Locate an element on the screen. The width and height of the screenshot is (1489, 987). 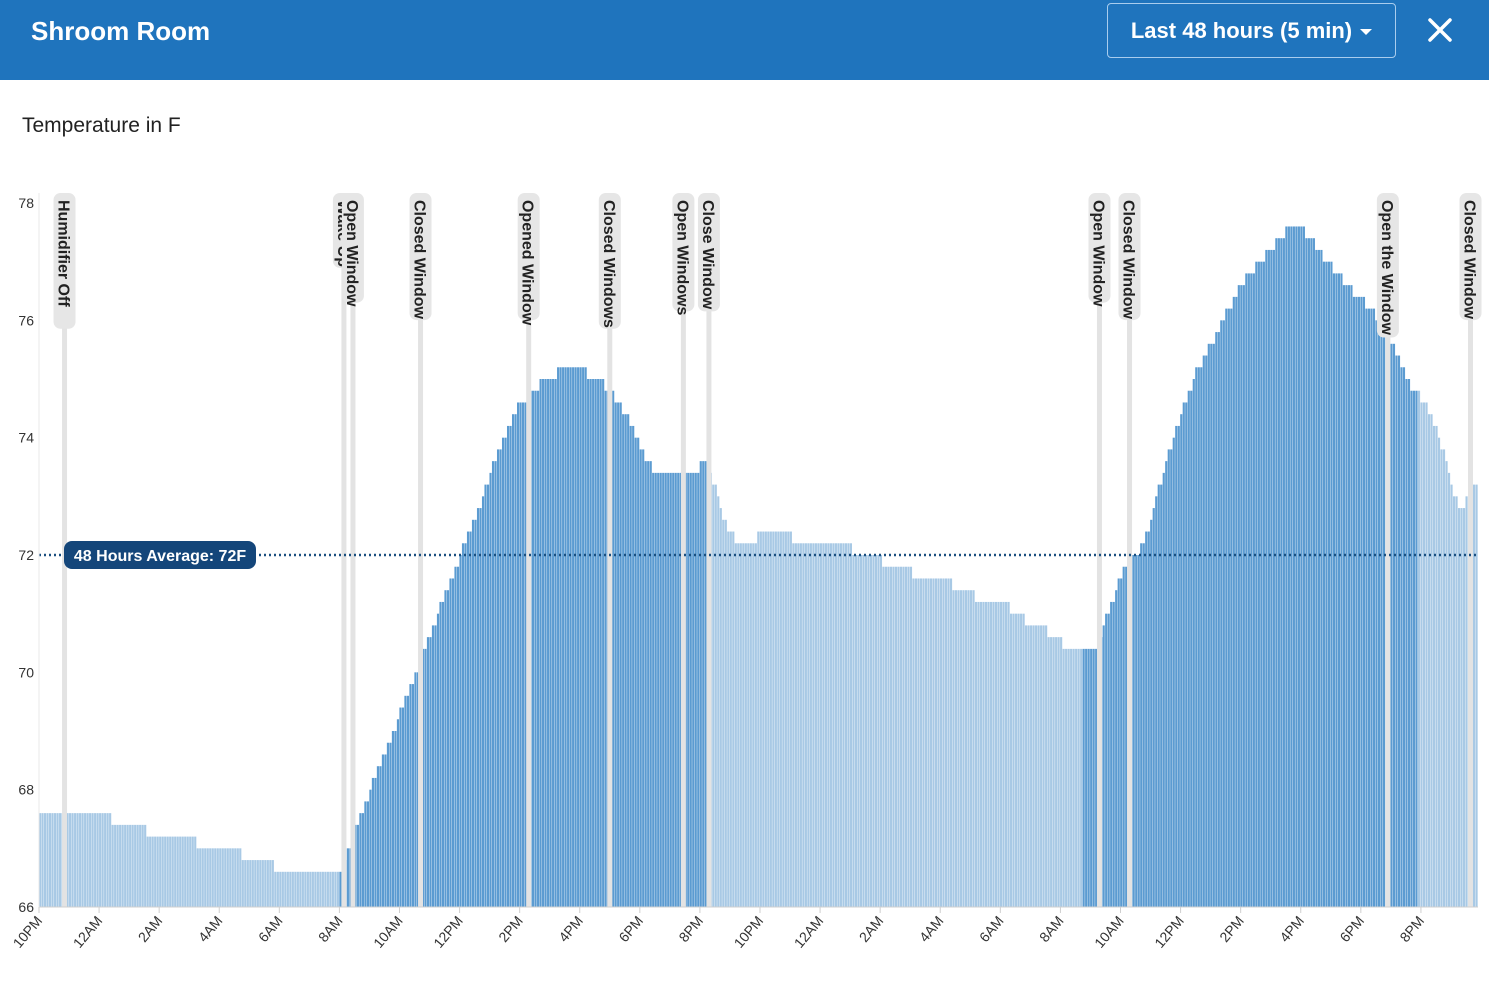
event-label: Closed Windows is located at coordinates (608, 264).